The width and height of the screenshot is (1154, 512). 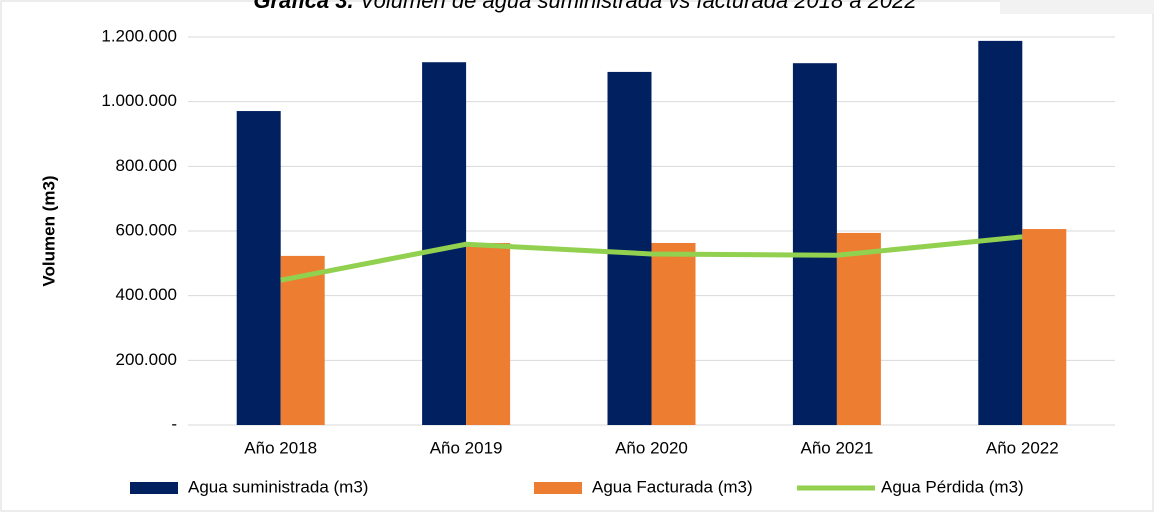 What do you see at coordinates (146, 165) in the screenshot?
I see `y-tick-label: 800.000` at bounding box center [146, 165].